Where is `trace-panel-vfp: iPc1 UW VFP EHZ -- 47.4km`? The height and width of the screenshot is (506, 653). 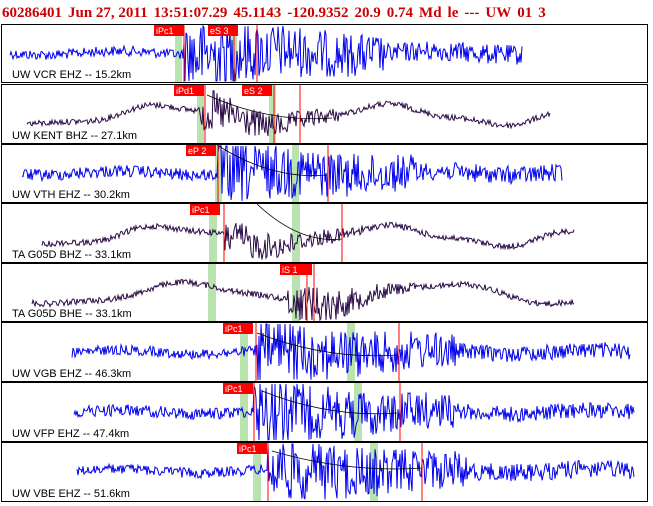 trace-panel-vfp: iPc1 UW VFP EHZ -- 47.4km is located at coordinates (324, 412).